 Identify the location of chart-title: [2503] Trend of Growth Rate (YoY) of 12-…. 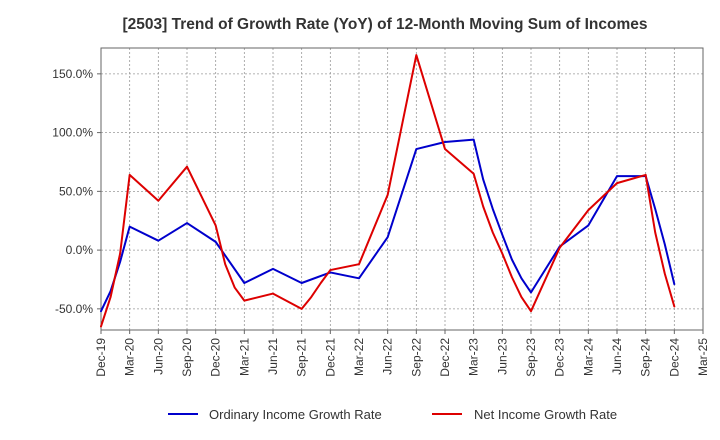
(384, 24).